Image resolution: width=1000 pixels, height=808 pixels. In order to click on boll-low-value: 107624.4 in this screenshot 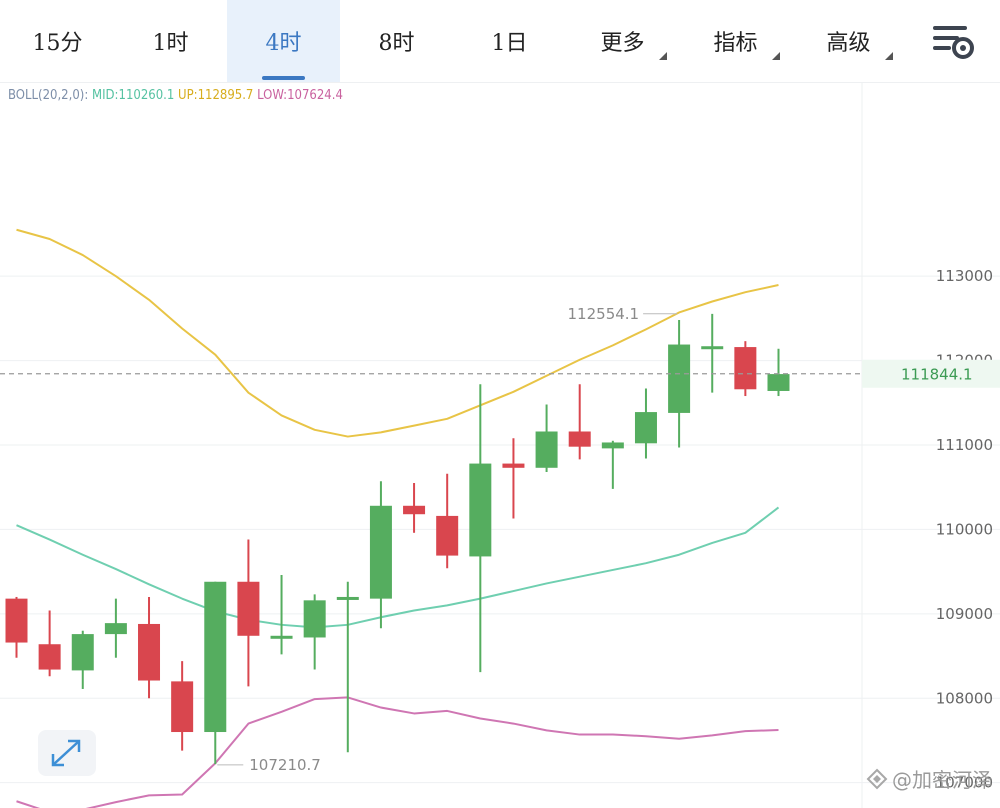, I will do `click(315, 95)`.